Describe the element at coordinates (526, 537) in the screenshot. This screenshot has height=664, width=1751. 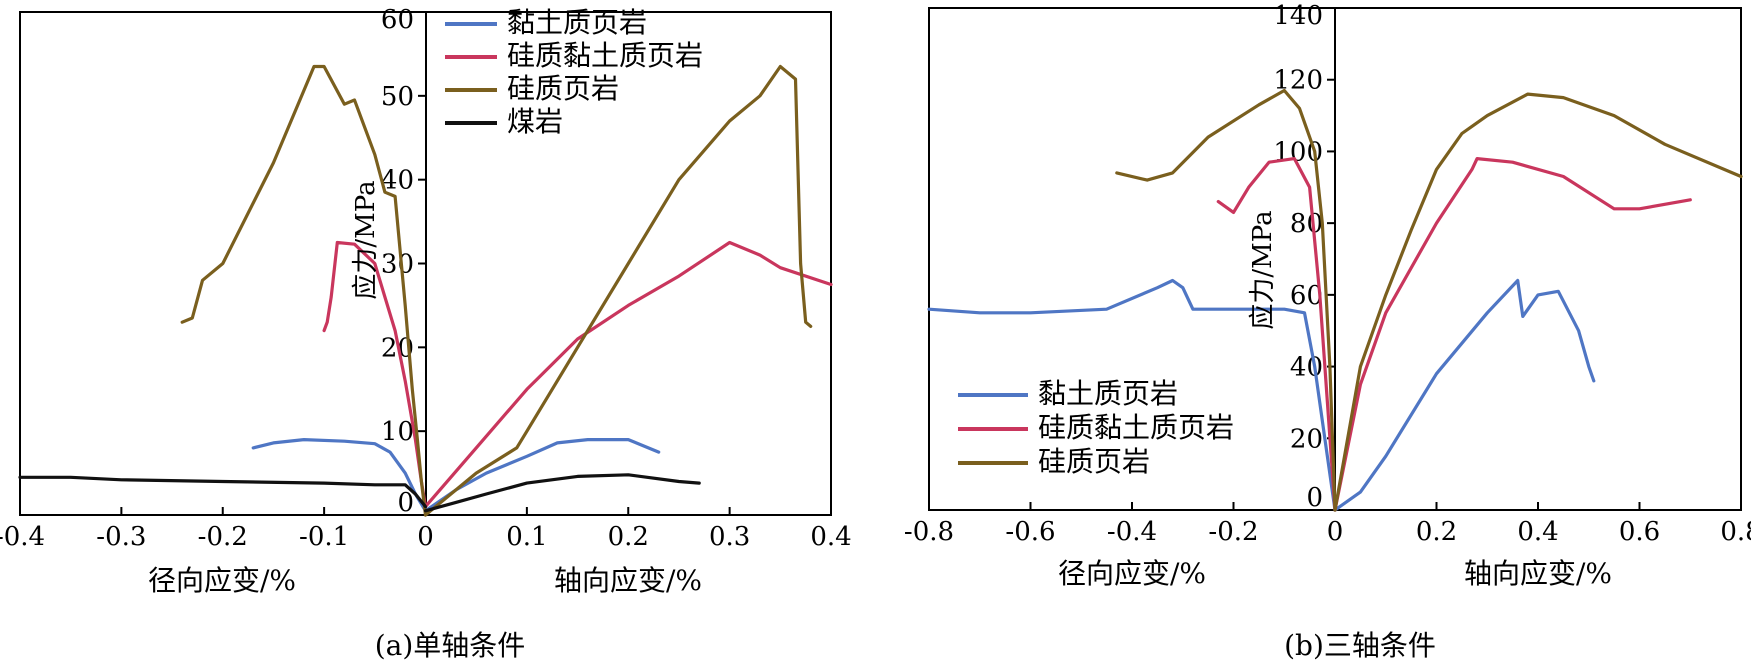
I see `x-tick-label-a: 0.1` at that location.